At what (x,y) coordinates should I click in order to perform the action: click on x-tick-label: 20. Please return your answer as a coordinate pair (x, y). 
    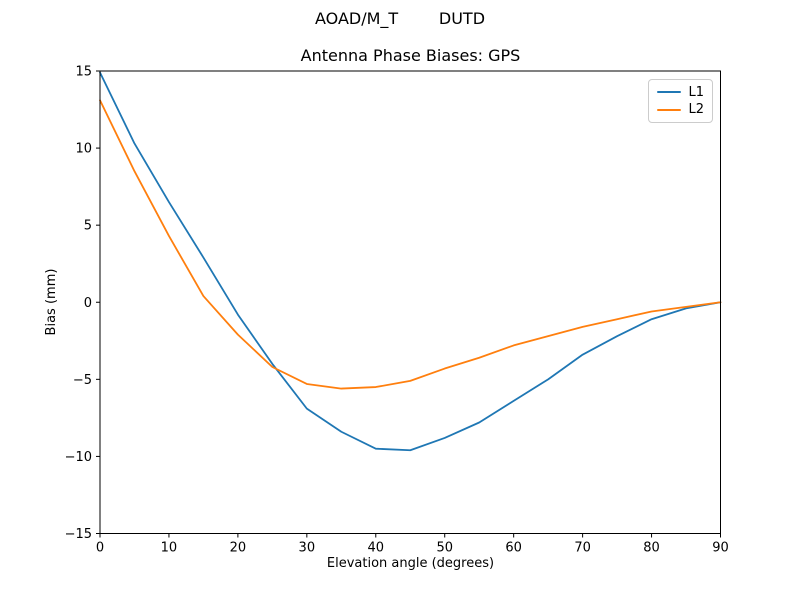
    Looking at the image, I should click on (238, 548).